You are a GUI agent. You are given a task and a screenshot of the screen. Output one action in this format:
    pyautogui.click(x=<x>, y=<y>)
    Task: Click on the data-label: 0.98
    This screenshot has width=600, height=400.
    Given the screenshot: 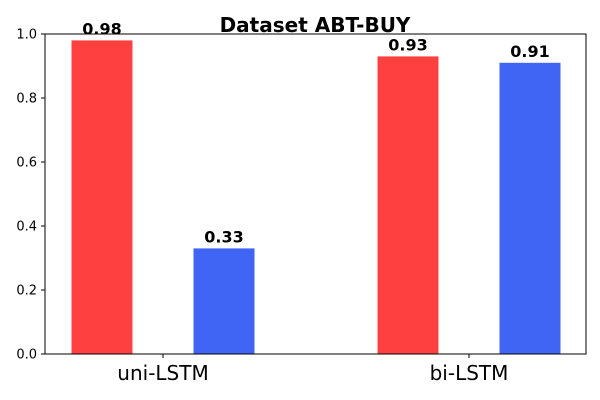 What is the action you would take?
    pyautogui.click(x=101, y=28)
    